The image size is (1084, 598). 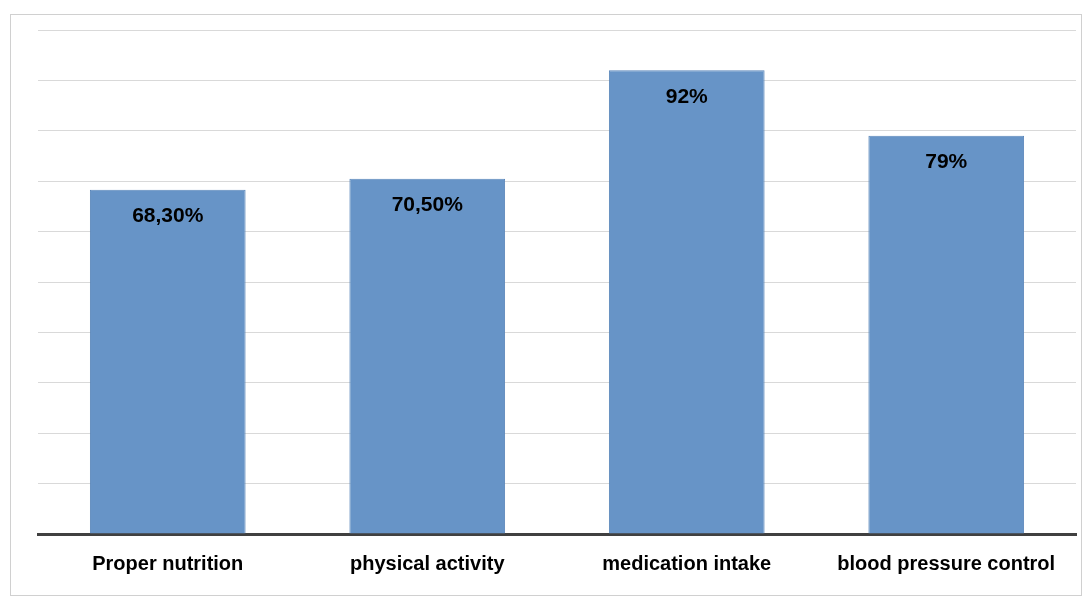 What do you see at coordinates (427, 203) in the screenshot?
I see `data-label: 70,50%` at bounding box center [427, 203].